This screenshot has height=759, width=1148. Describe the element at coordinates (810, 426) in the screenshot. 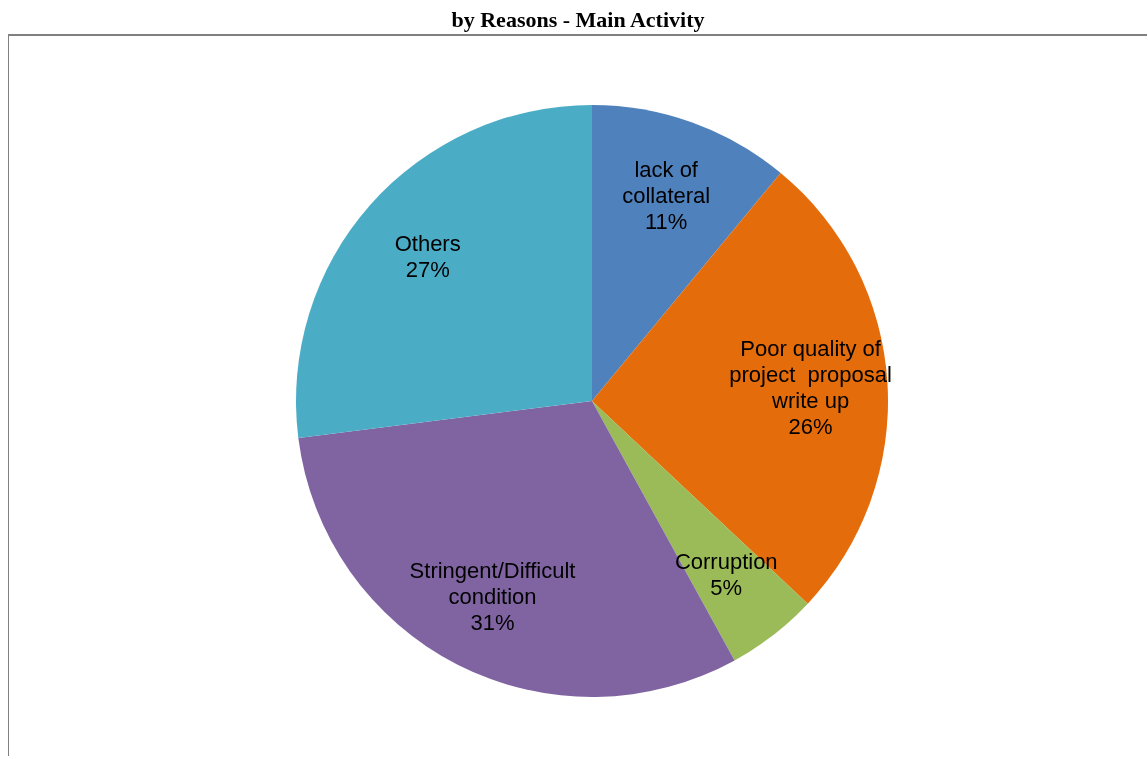

I see `data-label: 26%` at that location.